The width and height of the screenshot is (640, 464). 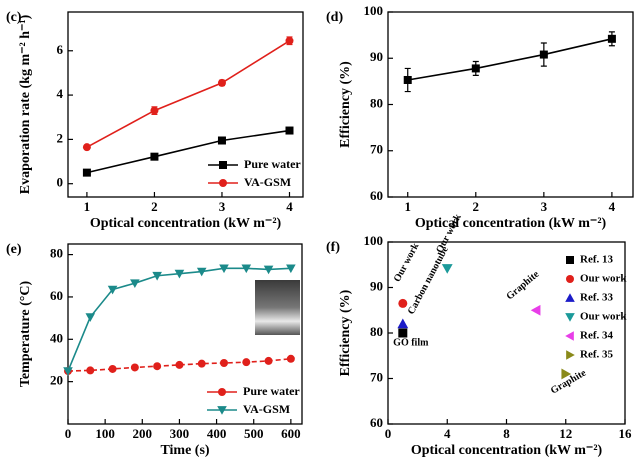 I want to click on y-tick-label: 2, so click(x=60, y=137).